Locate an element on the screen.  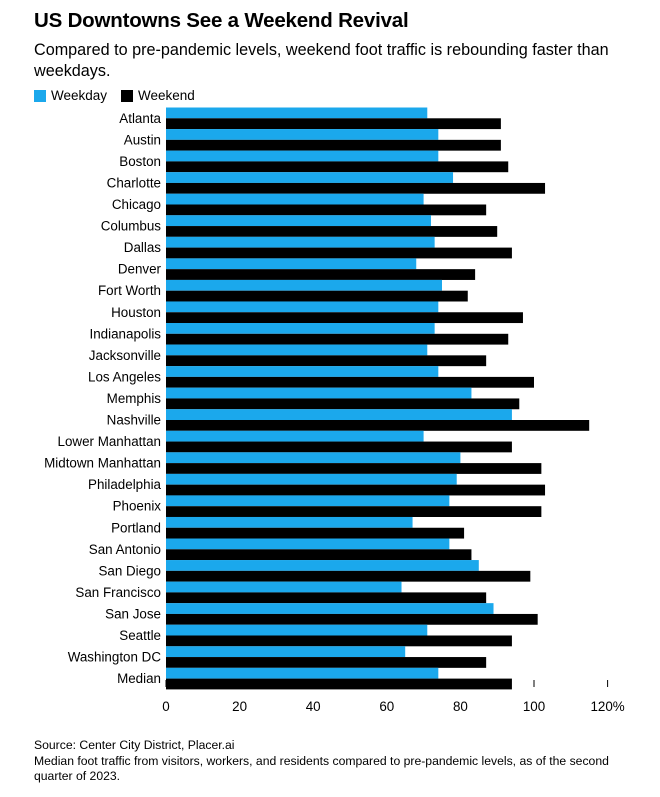
x-tick-label: 100 is located at coordinates (534, 706).